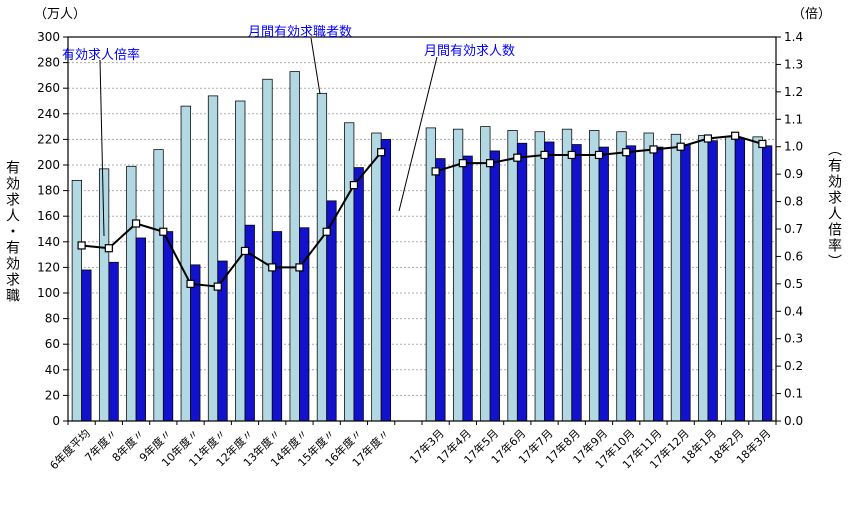 The width and height of the screenshot is (848, 512). Describe the element at coordinates (48, 139) in the screenshot. I see `left-axis-tick-label: 220` at that location.